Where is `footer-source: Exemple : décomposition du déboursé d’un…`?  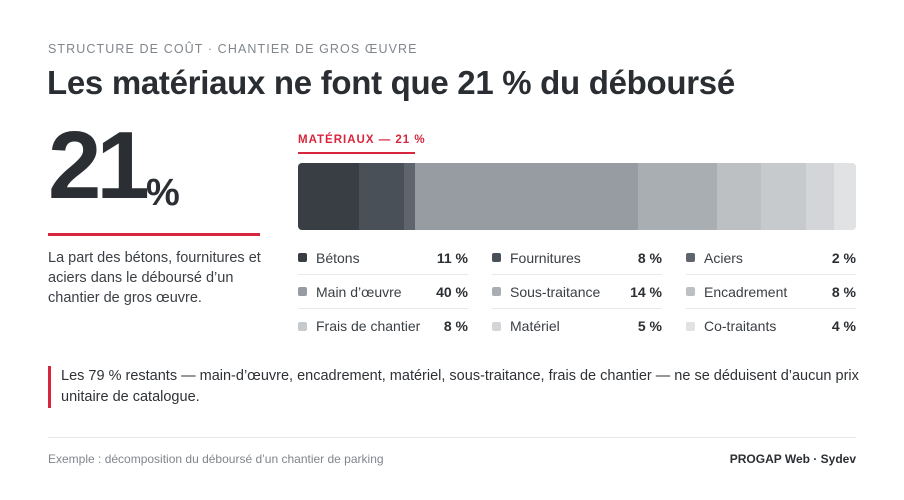 footer-source: Exemple : décomposition du déboursé d’un… is located at coordinates (216, 459).